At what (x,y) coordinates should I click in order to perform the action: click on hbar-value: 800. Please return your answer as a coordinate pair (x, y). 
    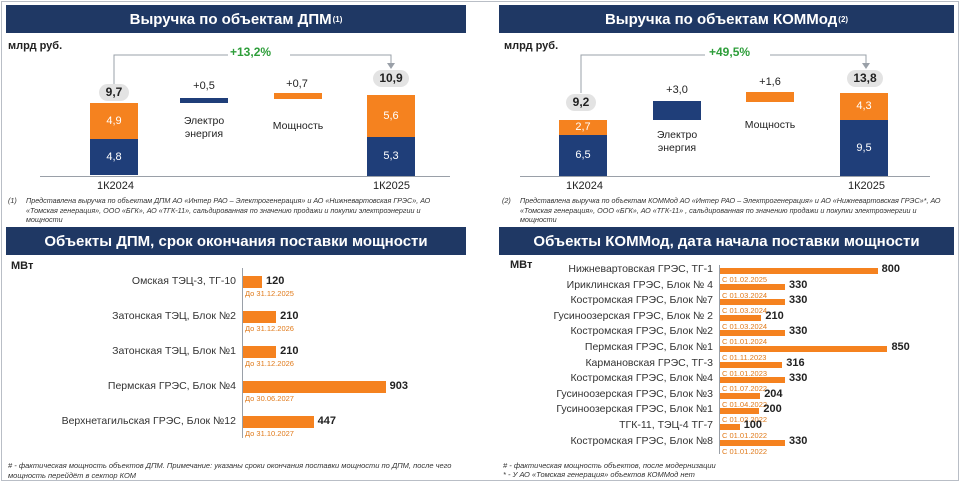
    Looking at the image, I should click on (890, 269).